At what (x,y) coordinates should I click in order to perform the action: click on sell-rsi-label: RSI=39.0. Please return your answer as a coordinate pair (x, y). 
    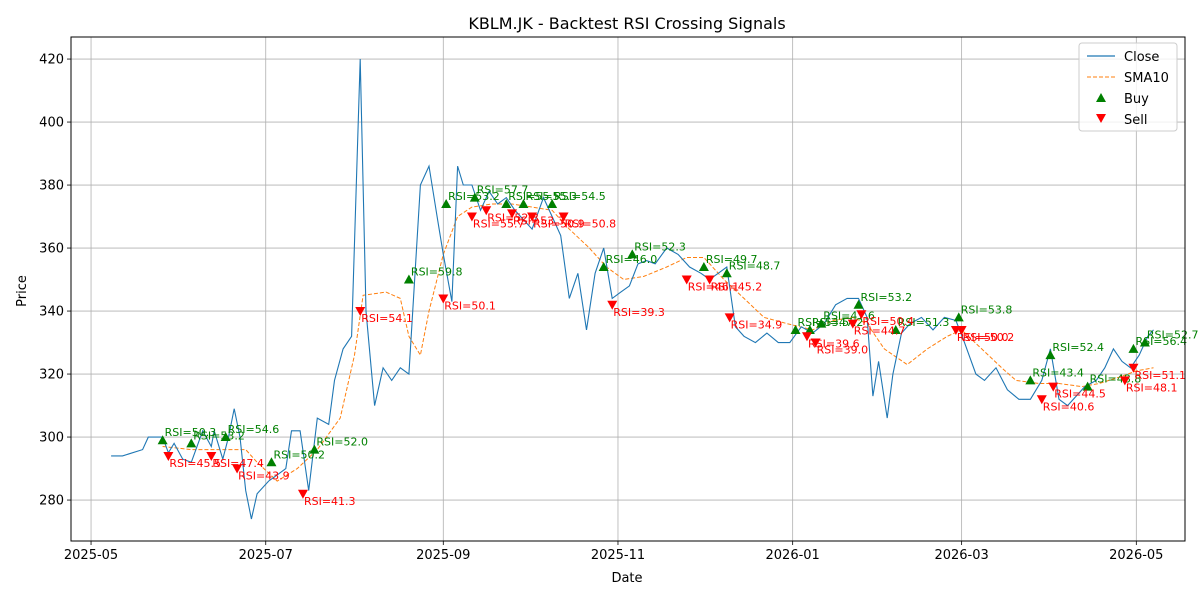
    Looking at the image, I should click on (843, 350).